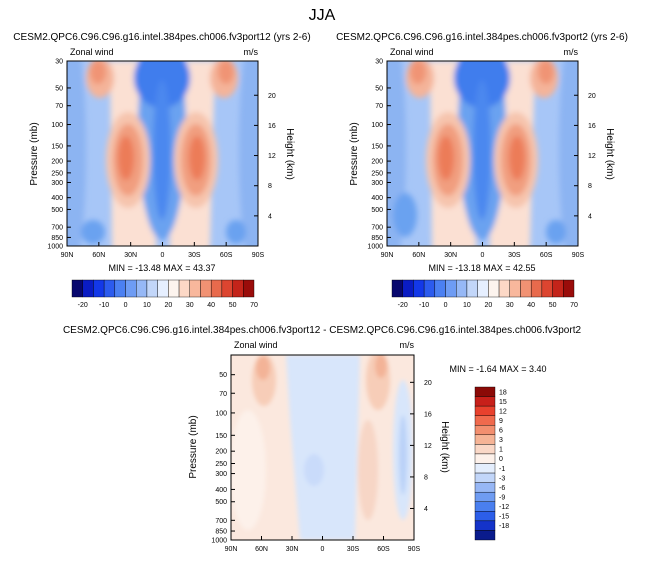 This screenshot has height=566, width=645. Describe the element at coordinates (256, 345) in the screenshot. I see `panel-3-left-label: Zonal wind` at that location.